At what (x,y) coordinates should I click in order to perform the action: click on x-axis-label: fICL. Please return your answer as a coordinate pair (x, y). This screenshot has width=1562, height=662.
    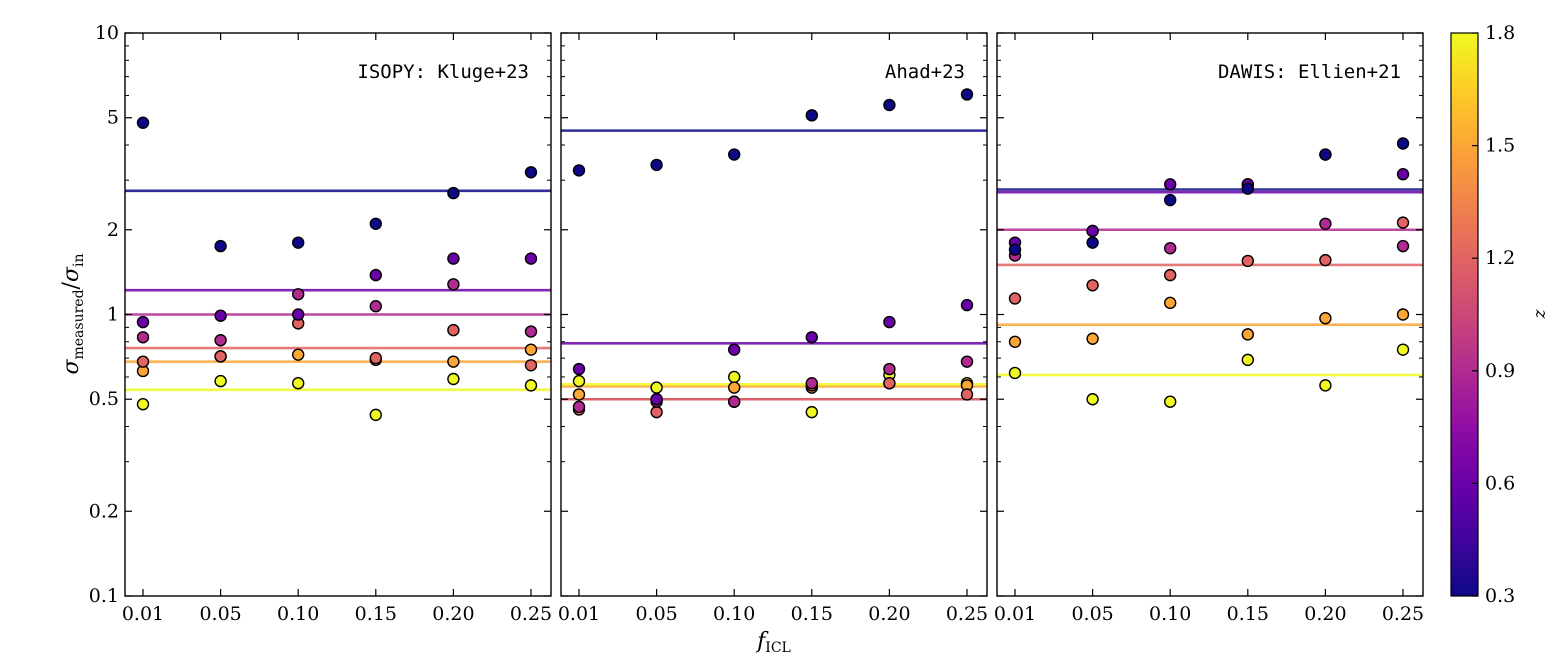
    Looking at the image, I should click on (773, 642).